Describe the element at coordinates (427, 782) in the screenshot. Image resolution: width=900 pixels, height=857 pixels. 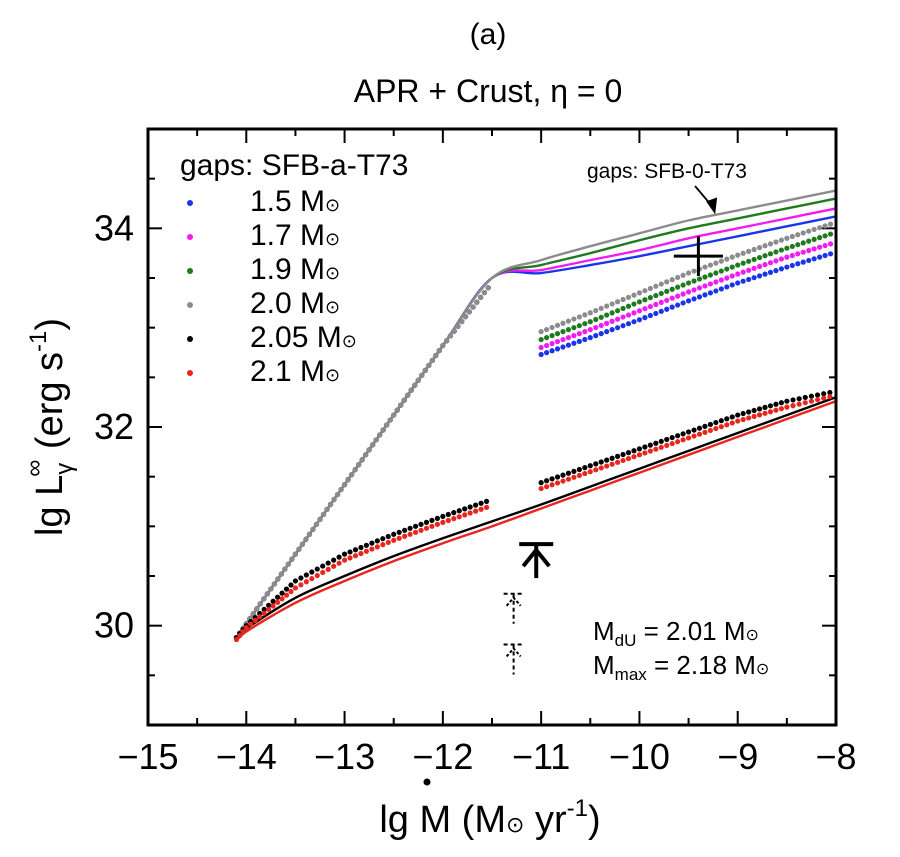
I see `mdot-dot` at that location.